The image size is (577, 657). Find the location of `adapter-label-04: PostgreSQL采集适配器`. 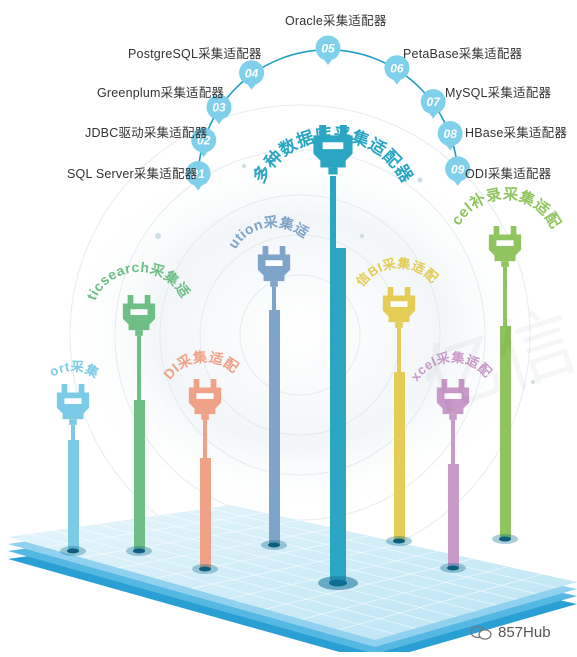

adapter-label-04: PostgreSQL采集适配器 is located at coordinates (195, 54).